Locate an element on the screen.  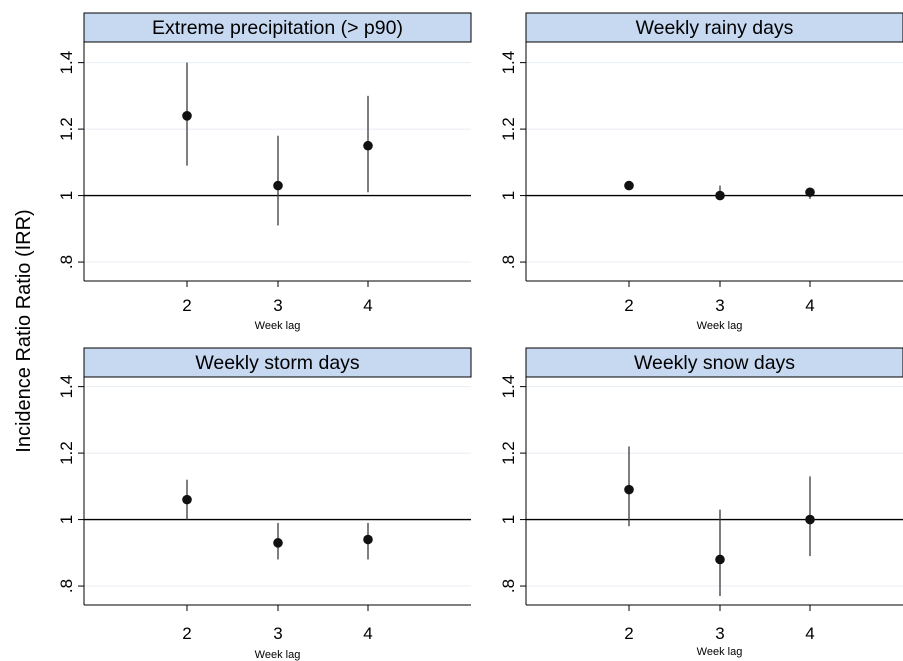
panel-title: Weekly rainy days is located at coordinates (715, 28).